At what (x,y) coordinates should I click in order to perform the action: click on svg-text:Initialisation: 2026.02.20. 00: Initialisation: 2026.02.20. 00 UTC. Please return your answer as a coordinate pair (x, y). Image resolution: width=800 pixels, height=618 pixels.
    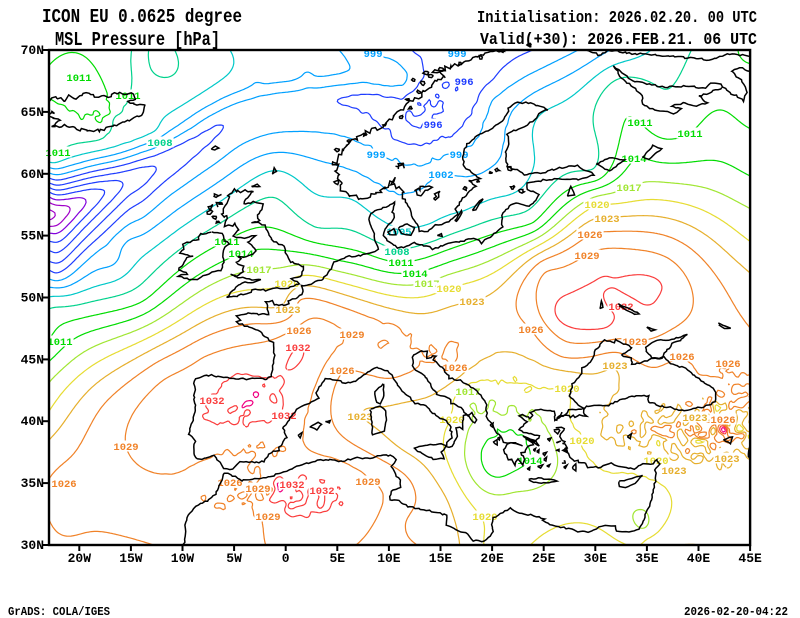
    Looking at the image, I should click on (617, 18).